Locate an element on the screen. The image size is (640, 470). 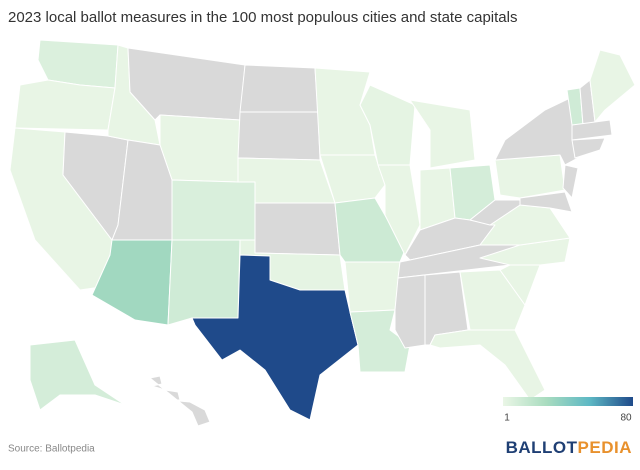
logo-part: PEDIA is located at coordinates (605, 447).